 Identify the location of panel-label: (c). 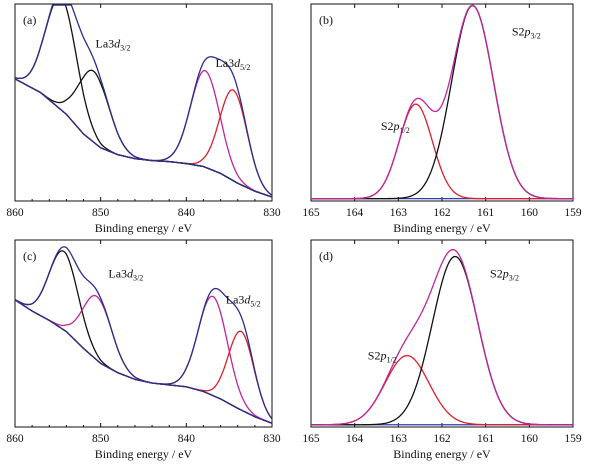
(29, 256).